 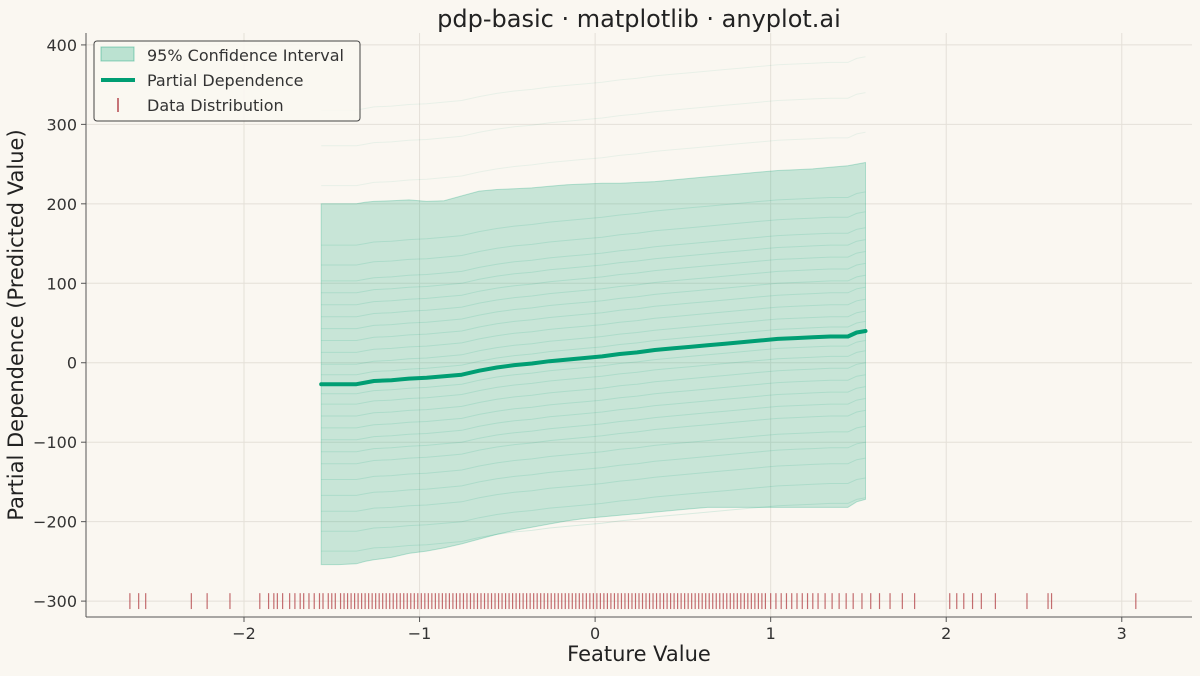 What do you see at coordinates (679, 630) in the screenshot?
I see `x-ticks: −2 −1 0 1 2 3` at bounding box center [679, 630].